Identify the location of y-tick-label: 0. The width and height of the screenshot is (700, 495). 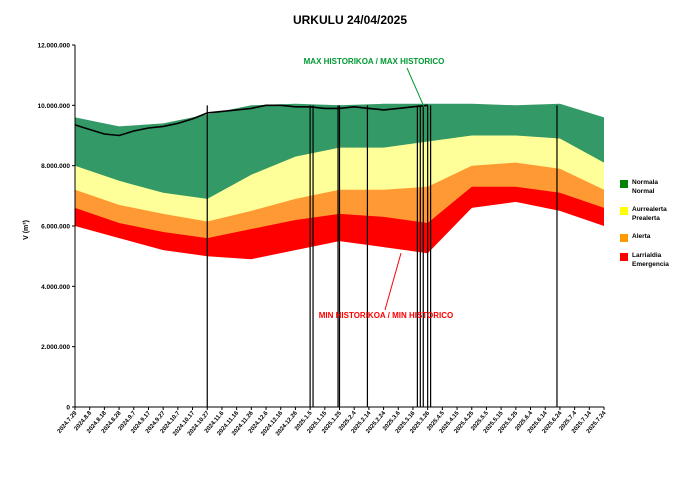
(68, 408).